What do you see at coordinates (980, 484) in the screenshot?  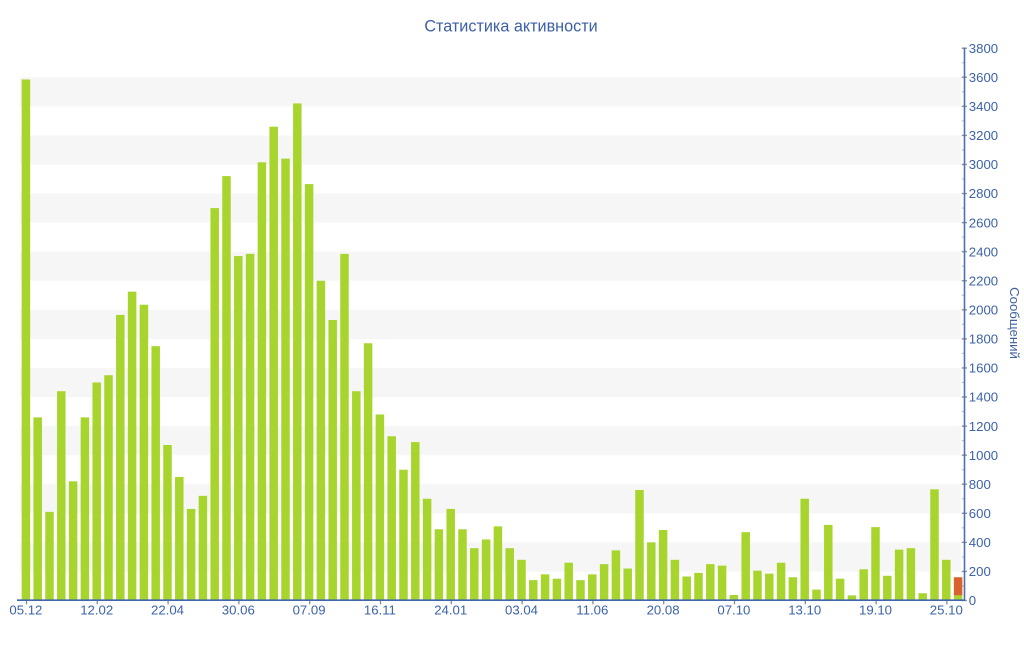 I see `svg-text: 800` at bounding box center [980, 484].